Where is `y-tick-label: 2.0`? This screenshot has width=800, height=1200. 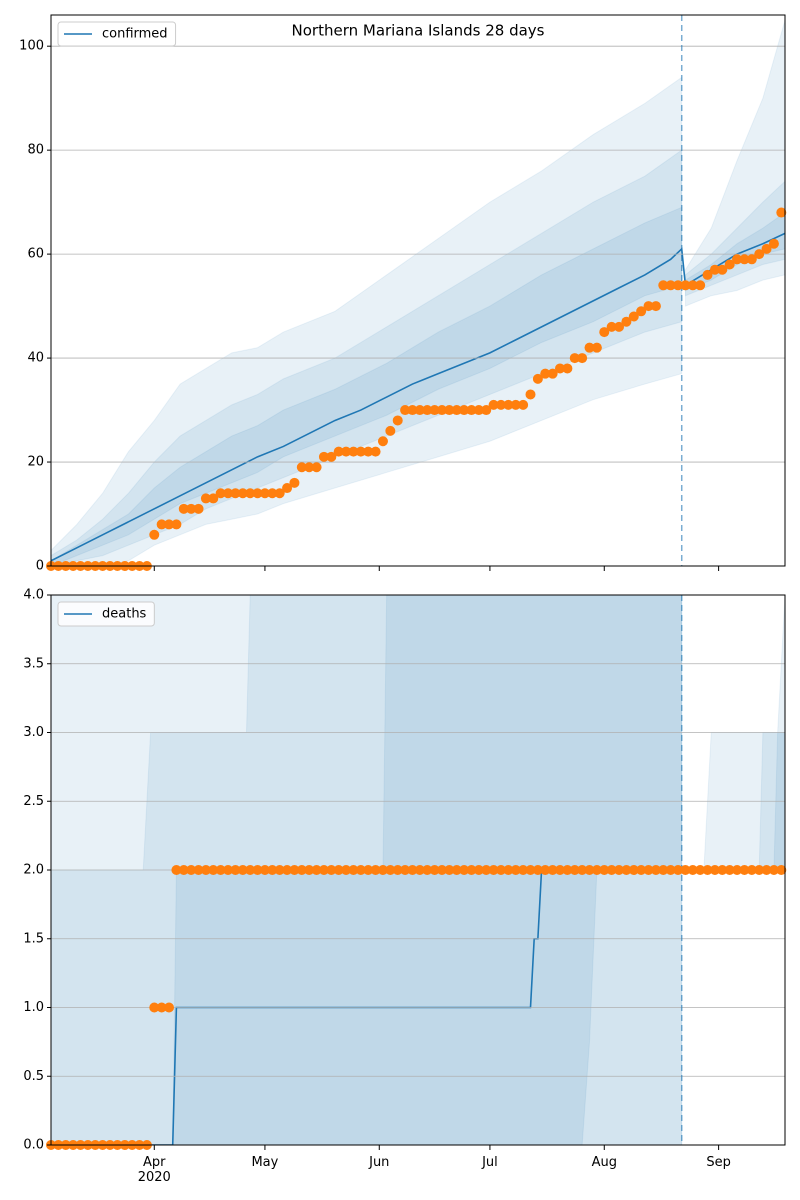 y-tick-label: 2.0 is located at coordinates (33, 870).